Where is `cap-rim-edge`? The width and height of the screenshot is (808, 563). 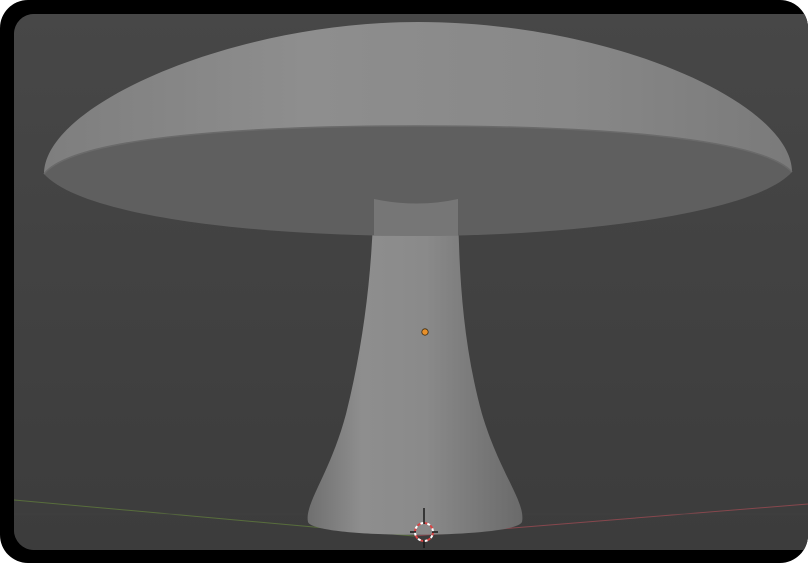 cap-rim-edge is located at coordinates (418, 150).